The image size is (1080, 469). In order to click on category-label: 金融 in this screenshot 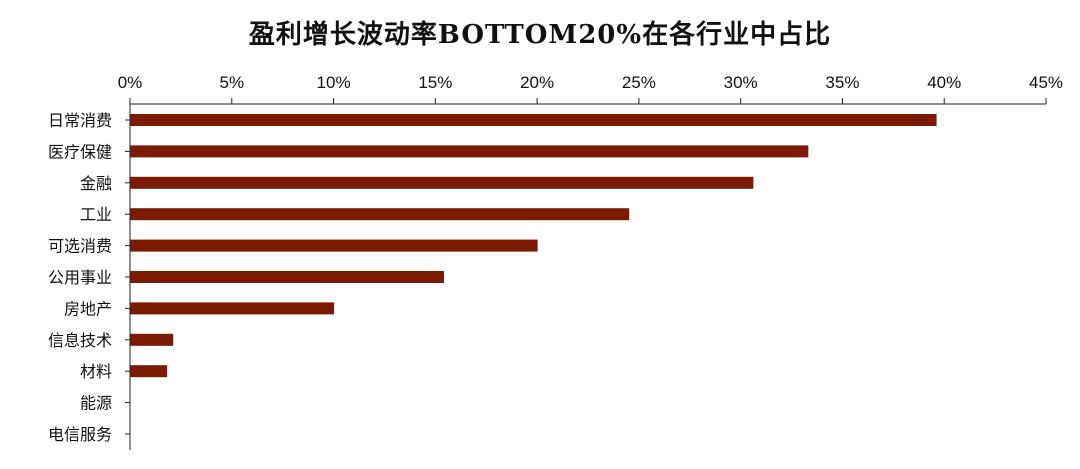, I will do `click(96, 183)`.